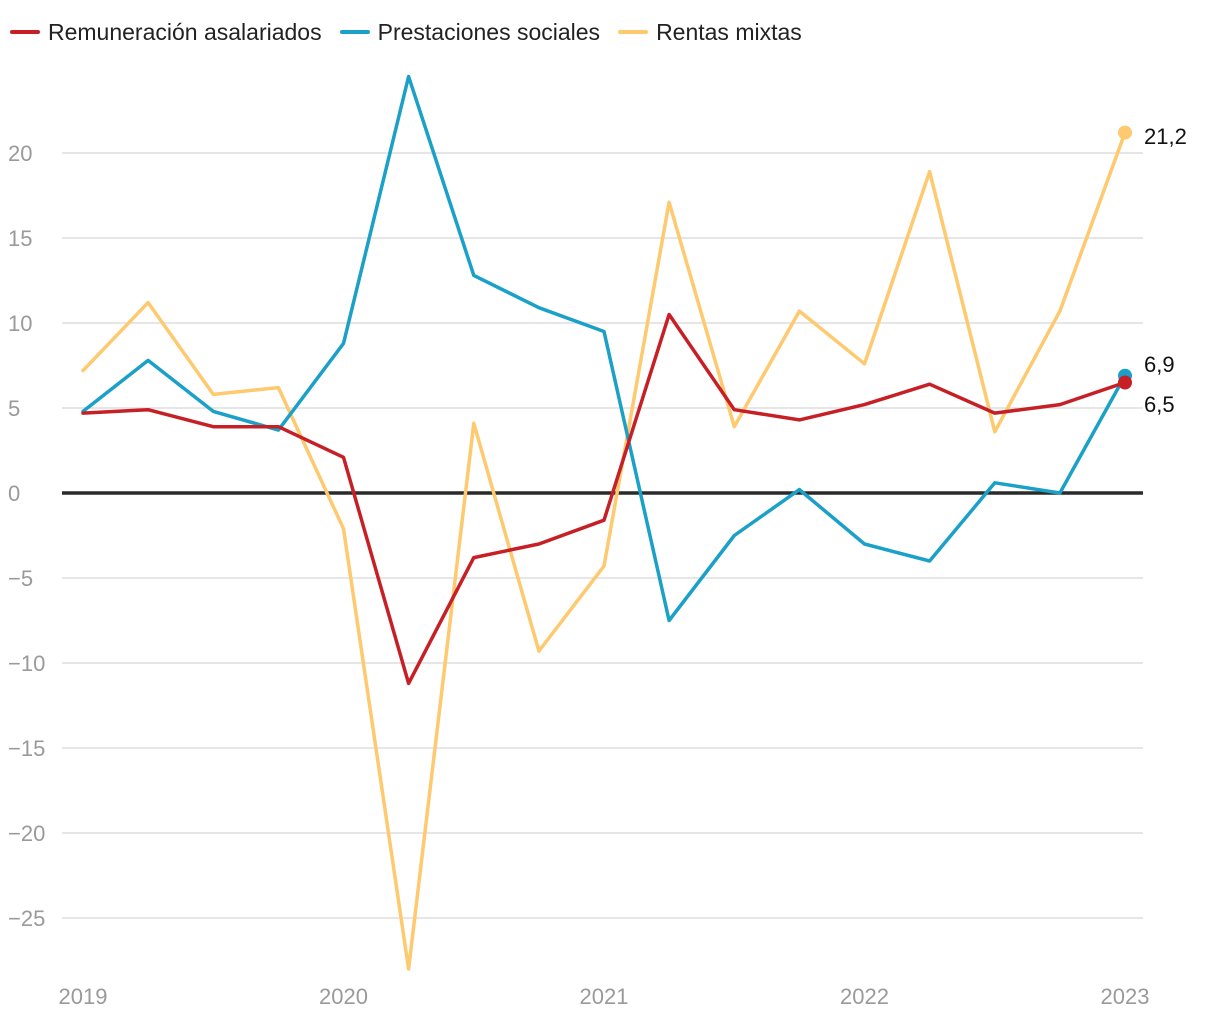 The width and height of the screenshot is (1220, 1020). What do you see at coordinates (633, 32) in the screenshot?
I see `legend-swatch-rentas` at bounding box center [633, 32].